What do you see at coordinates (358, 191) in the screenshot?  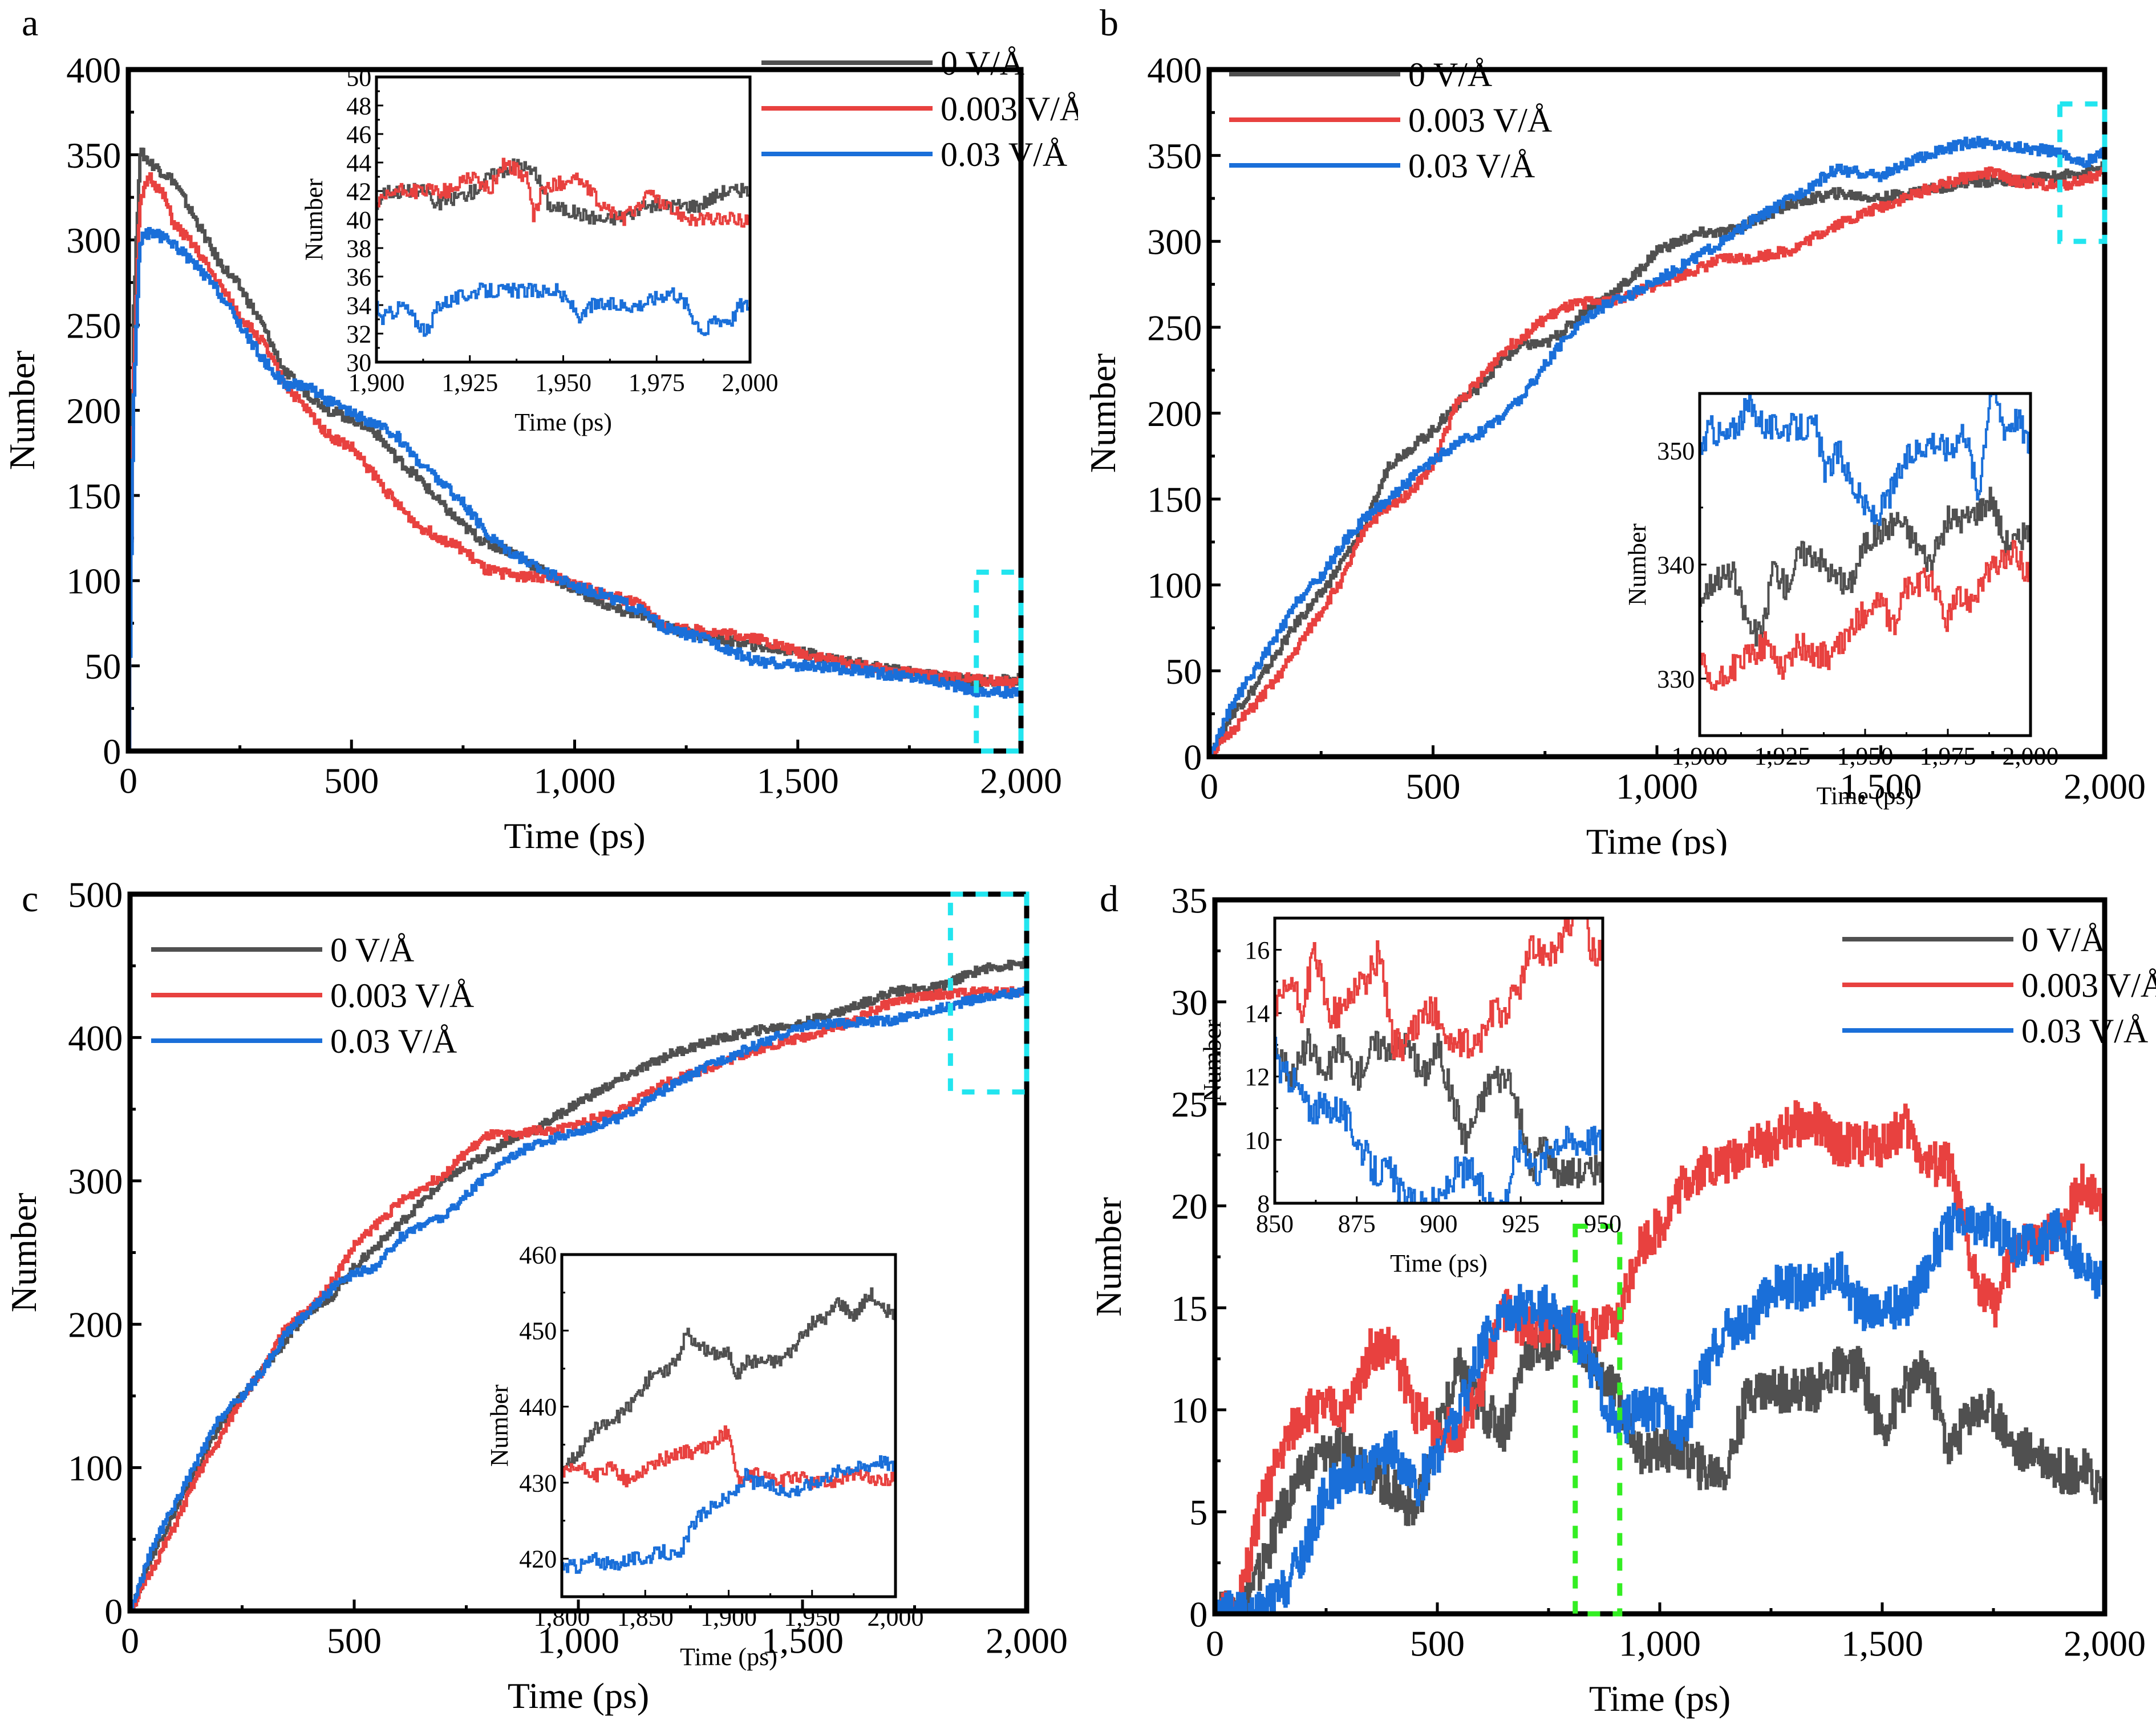 I see `pa-inset-y-tick-label: 42` at bounding box center [358, 191].